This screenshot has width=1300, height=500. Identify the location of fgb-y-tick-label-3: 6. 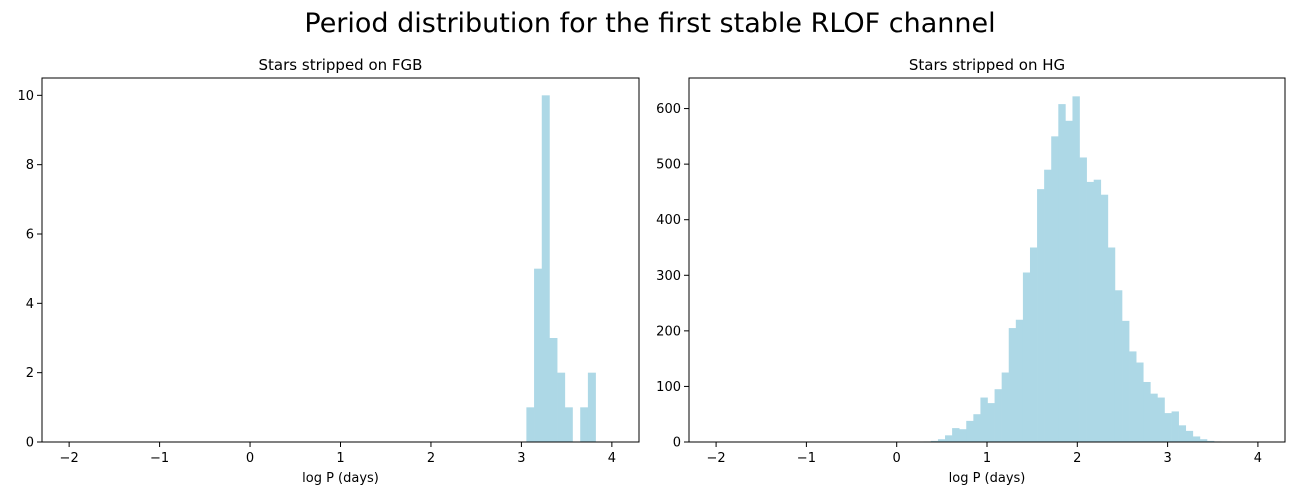
(30, 235).